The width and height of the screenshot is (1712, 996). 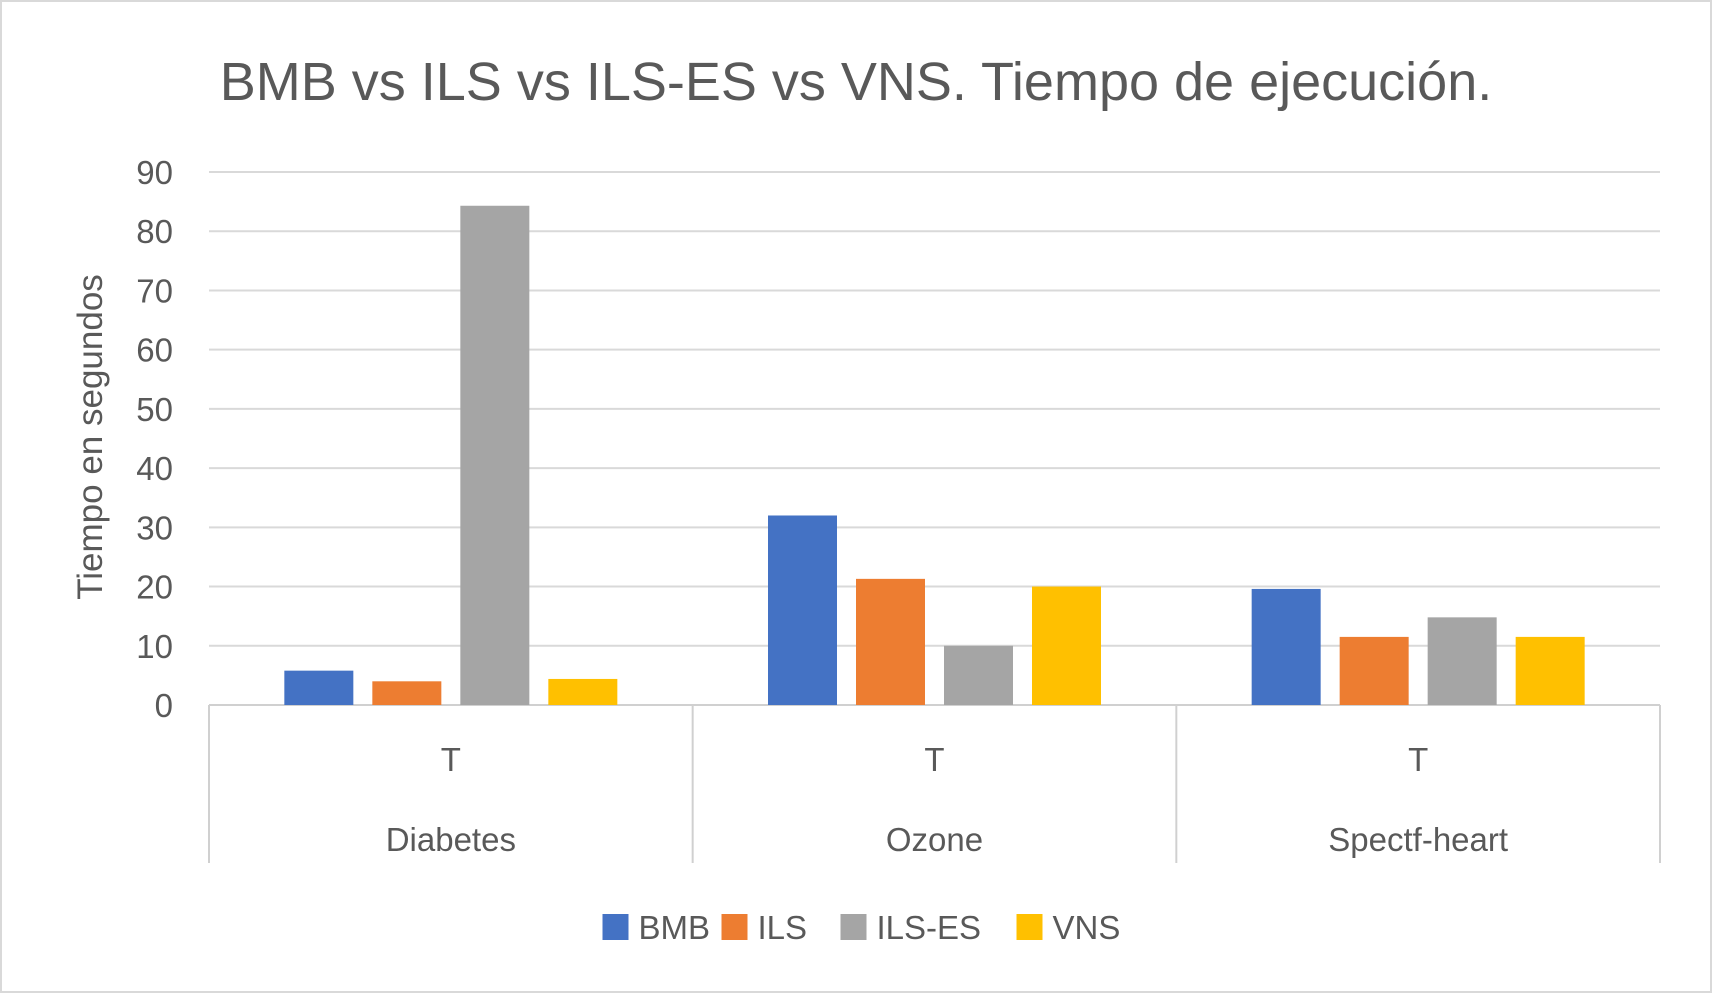 I want to click on bar-bmb-spectf-heart, so click(x=1286, y=646).